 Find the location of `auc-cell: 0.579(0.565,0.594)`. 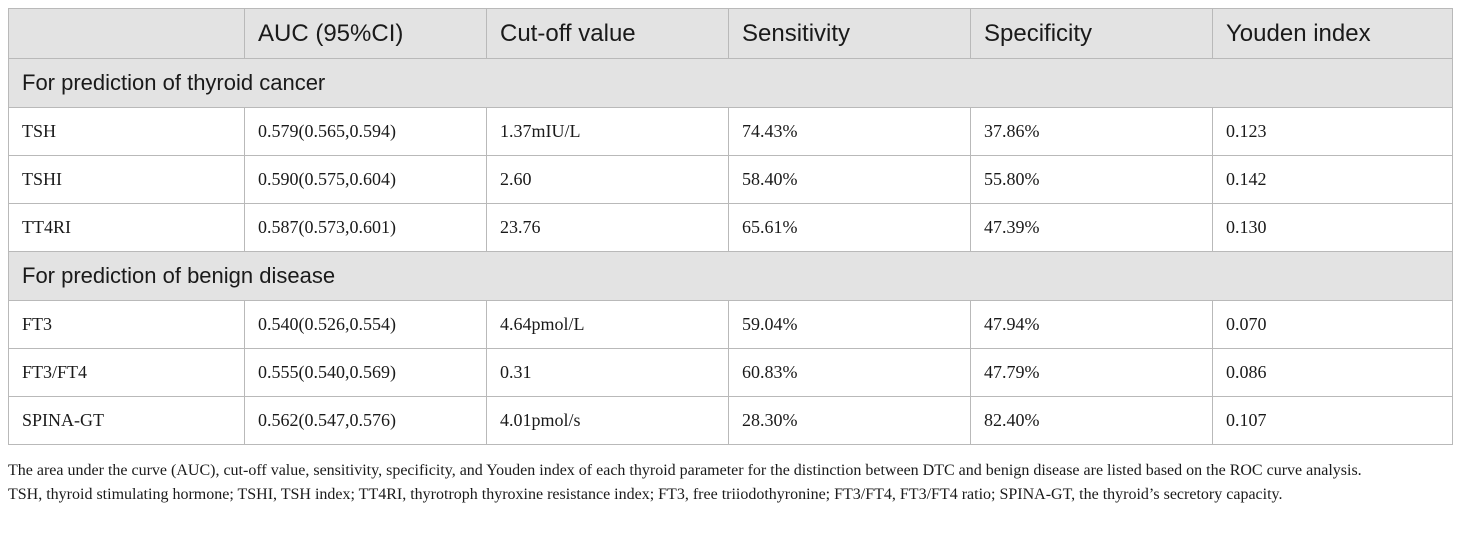

auc-cell: 0.579(0.565,0.594) is located at coordinates (365, 131).